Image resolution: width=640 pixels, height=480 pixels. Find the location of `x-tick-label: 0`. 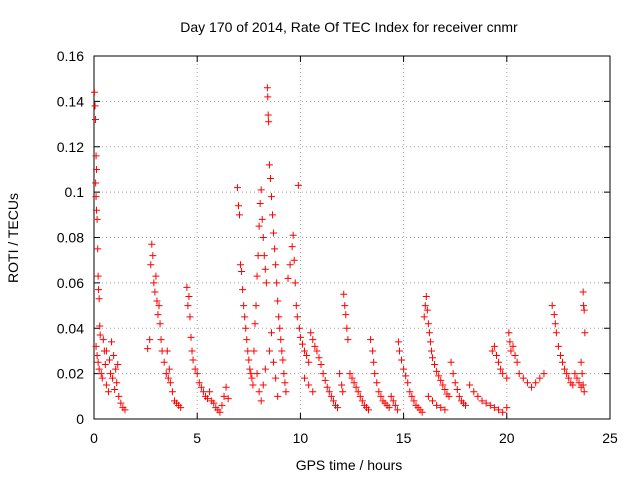

x-tick-label: 0 is located at coordinates (94, 438).